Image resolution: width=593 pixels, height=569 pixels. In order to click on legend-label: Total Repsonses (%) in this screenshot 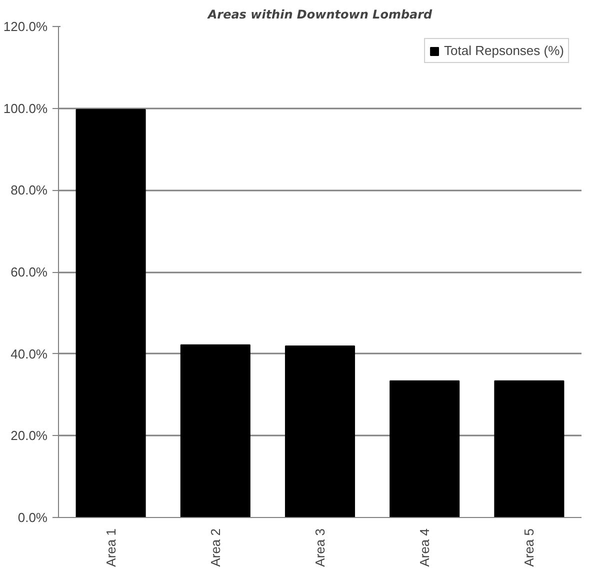, I will do `click(504, 50)`.